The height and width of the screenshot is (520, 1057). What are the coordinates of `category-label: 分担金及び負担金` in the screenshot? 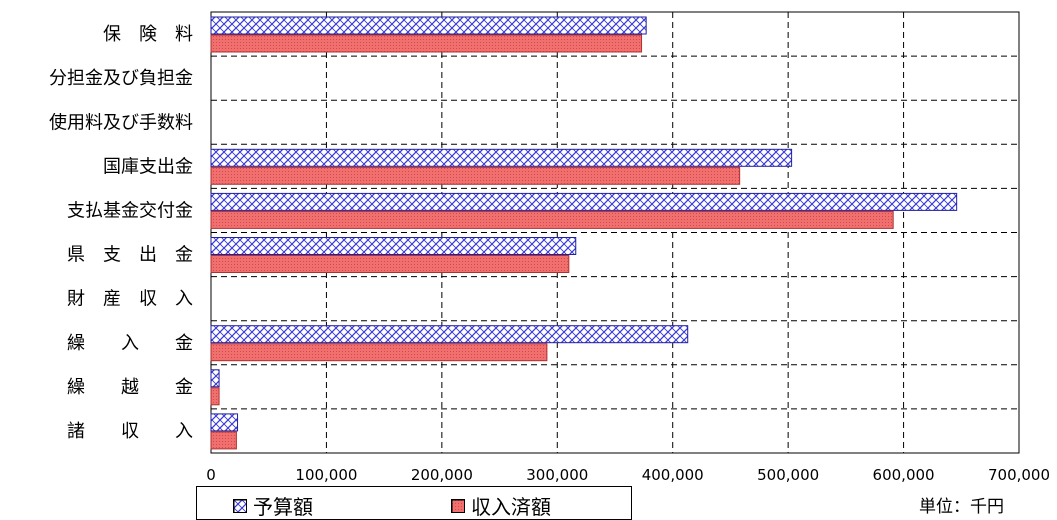 It's located at (121, 78).